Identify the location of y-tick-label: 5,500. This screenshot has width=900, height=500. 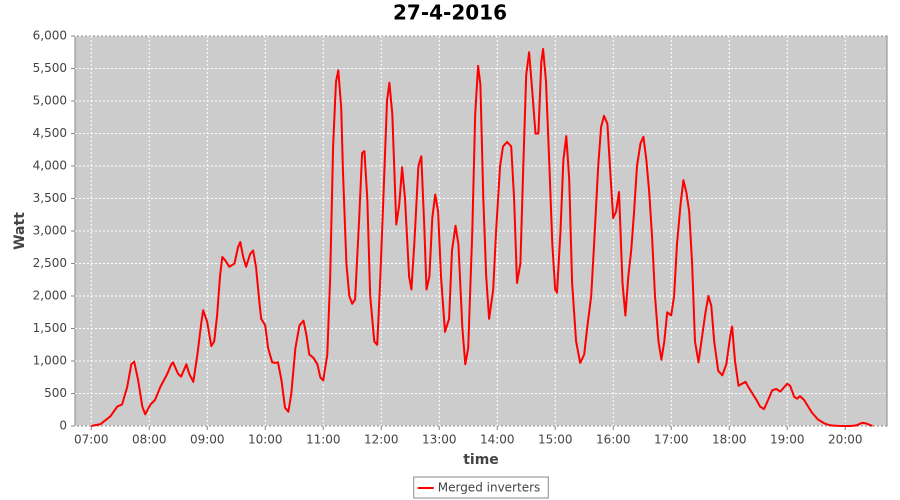
(50, 68).